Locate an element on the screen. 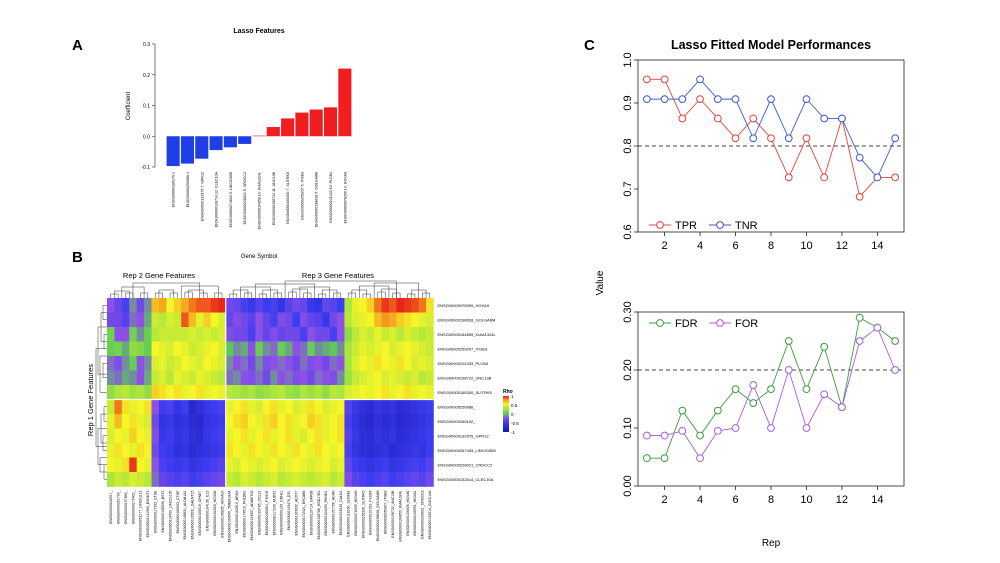  heatmap-col-label: ENSG00000118160_SLC8A2 is located at coordinates (348, 513).